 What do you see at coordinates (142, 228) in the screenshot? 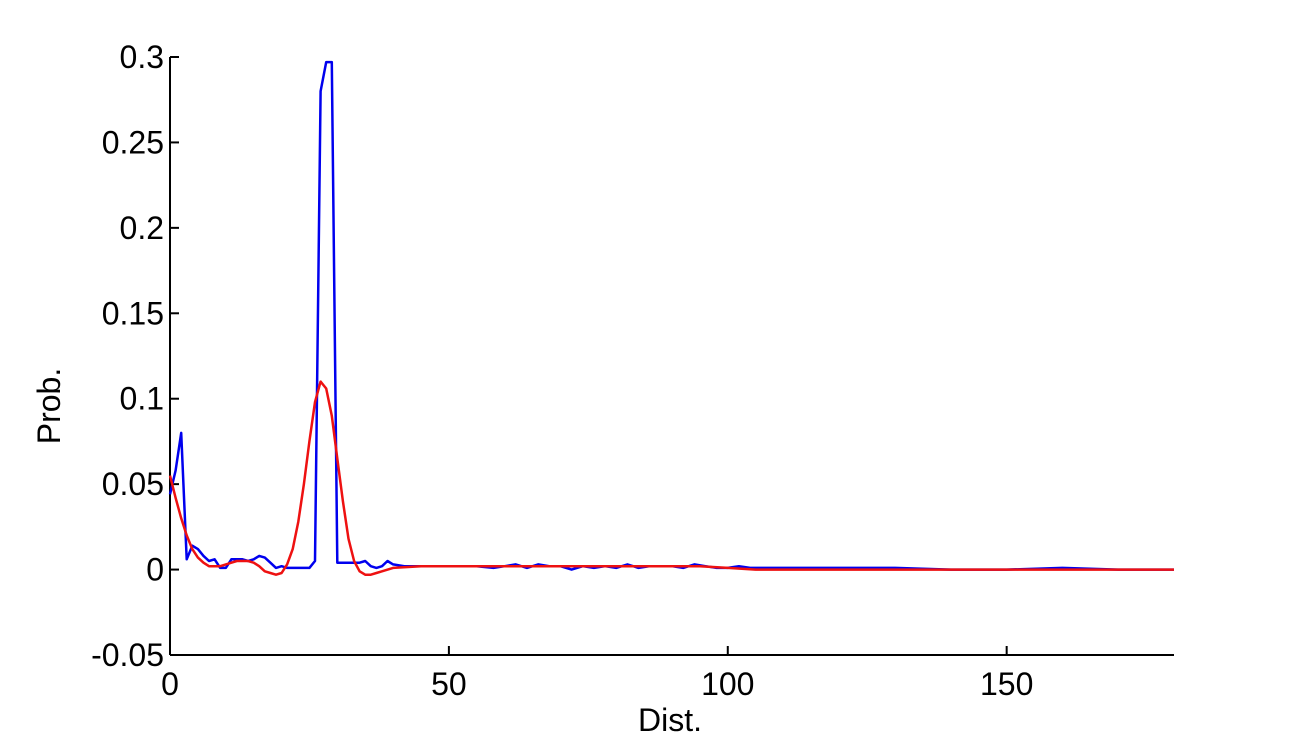
I see `y-tick-label: 0.2` at bounding box center [142, 228].